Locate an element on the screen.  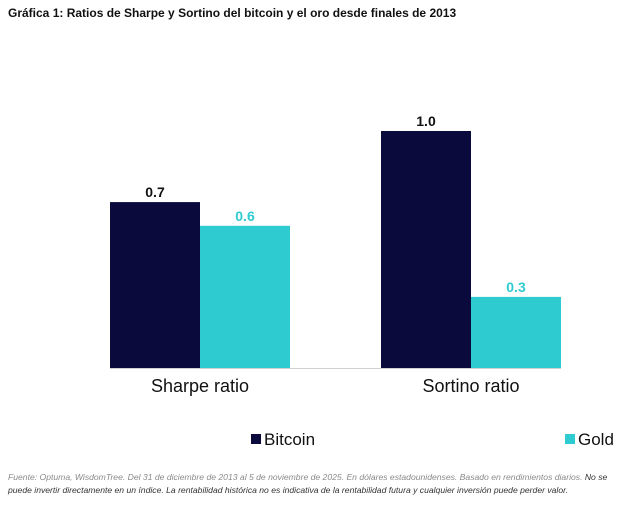
bar-gold-sortino-ratio is located at coordinates (516, 332).